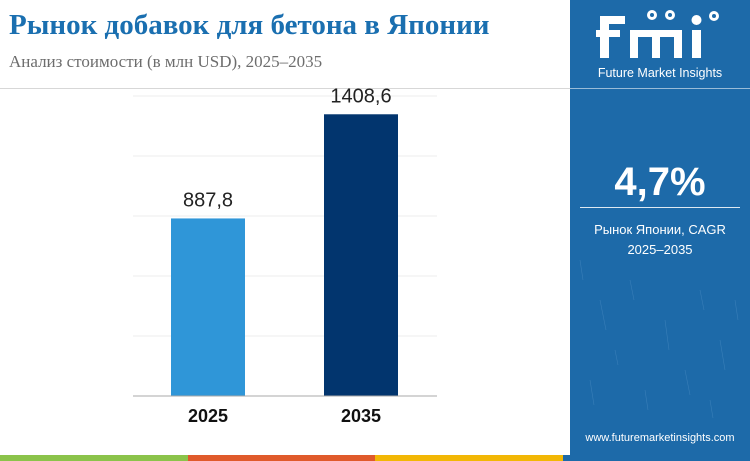 This screenshot has height=461, width=750. I want to click on cagr-value: 4,7%, so click(660, 182).